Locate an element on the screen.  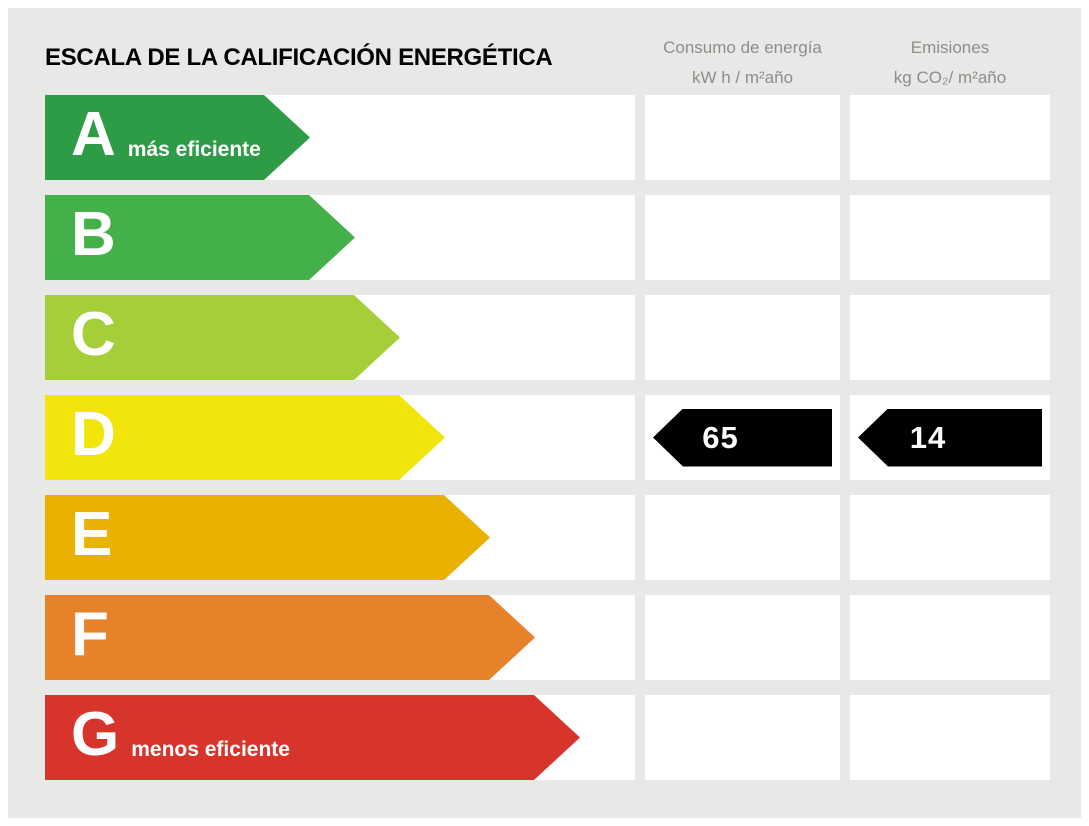
emissions-header-line2: kg CO₂/ m²año is located at coordinates (950, 77).